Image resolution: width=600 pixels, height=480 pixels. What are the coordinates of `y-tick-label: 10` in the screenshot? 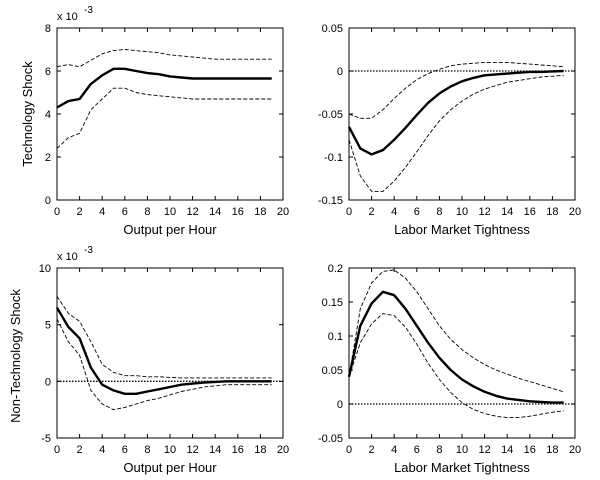 It's located at (45, 269).